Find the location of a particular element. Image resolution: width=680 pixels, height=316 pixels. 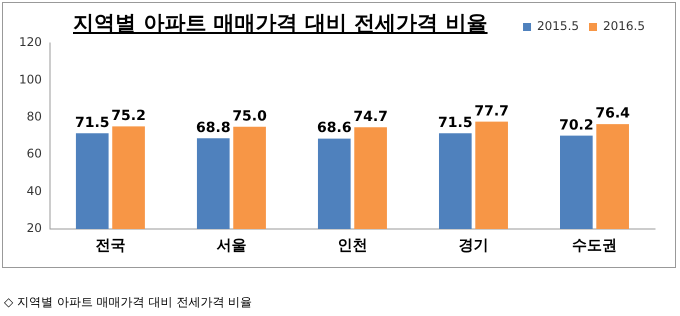

data-label: 74.7 is located at coordinates (370, 116).